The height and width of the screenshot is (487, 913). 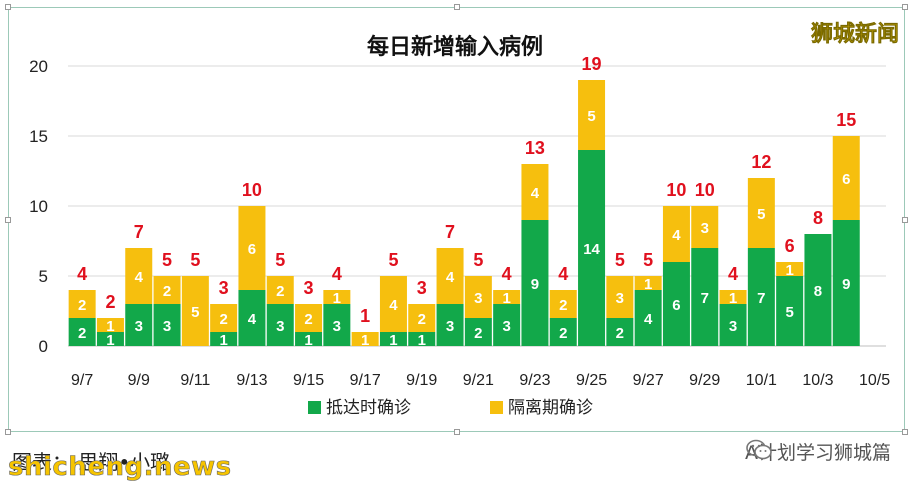 I want to click on bar-green-9/27, so click(x=648, y=318).